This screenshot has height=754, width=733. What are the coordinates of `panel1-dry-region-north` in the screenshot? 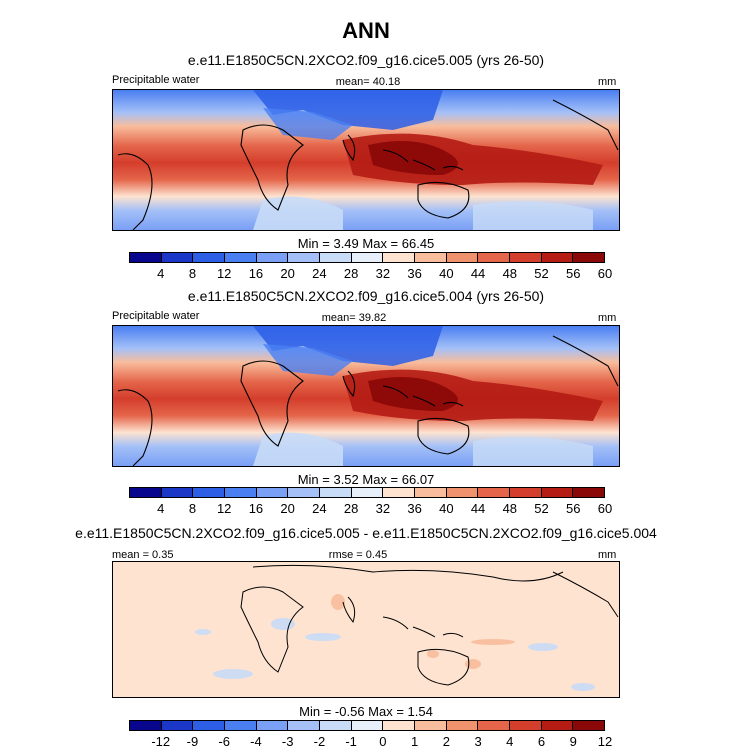 It's located at (348, 110).